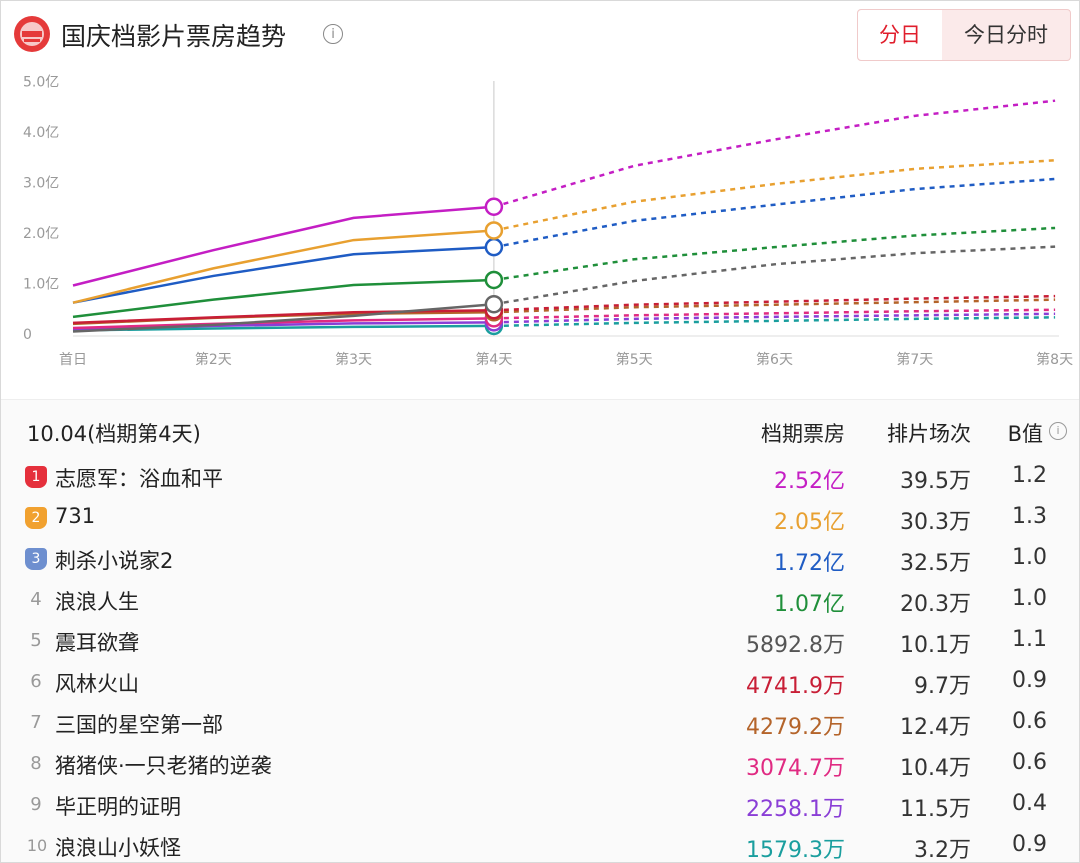  I want to click on screenings-value: 9.7万, so click(942, 686).